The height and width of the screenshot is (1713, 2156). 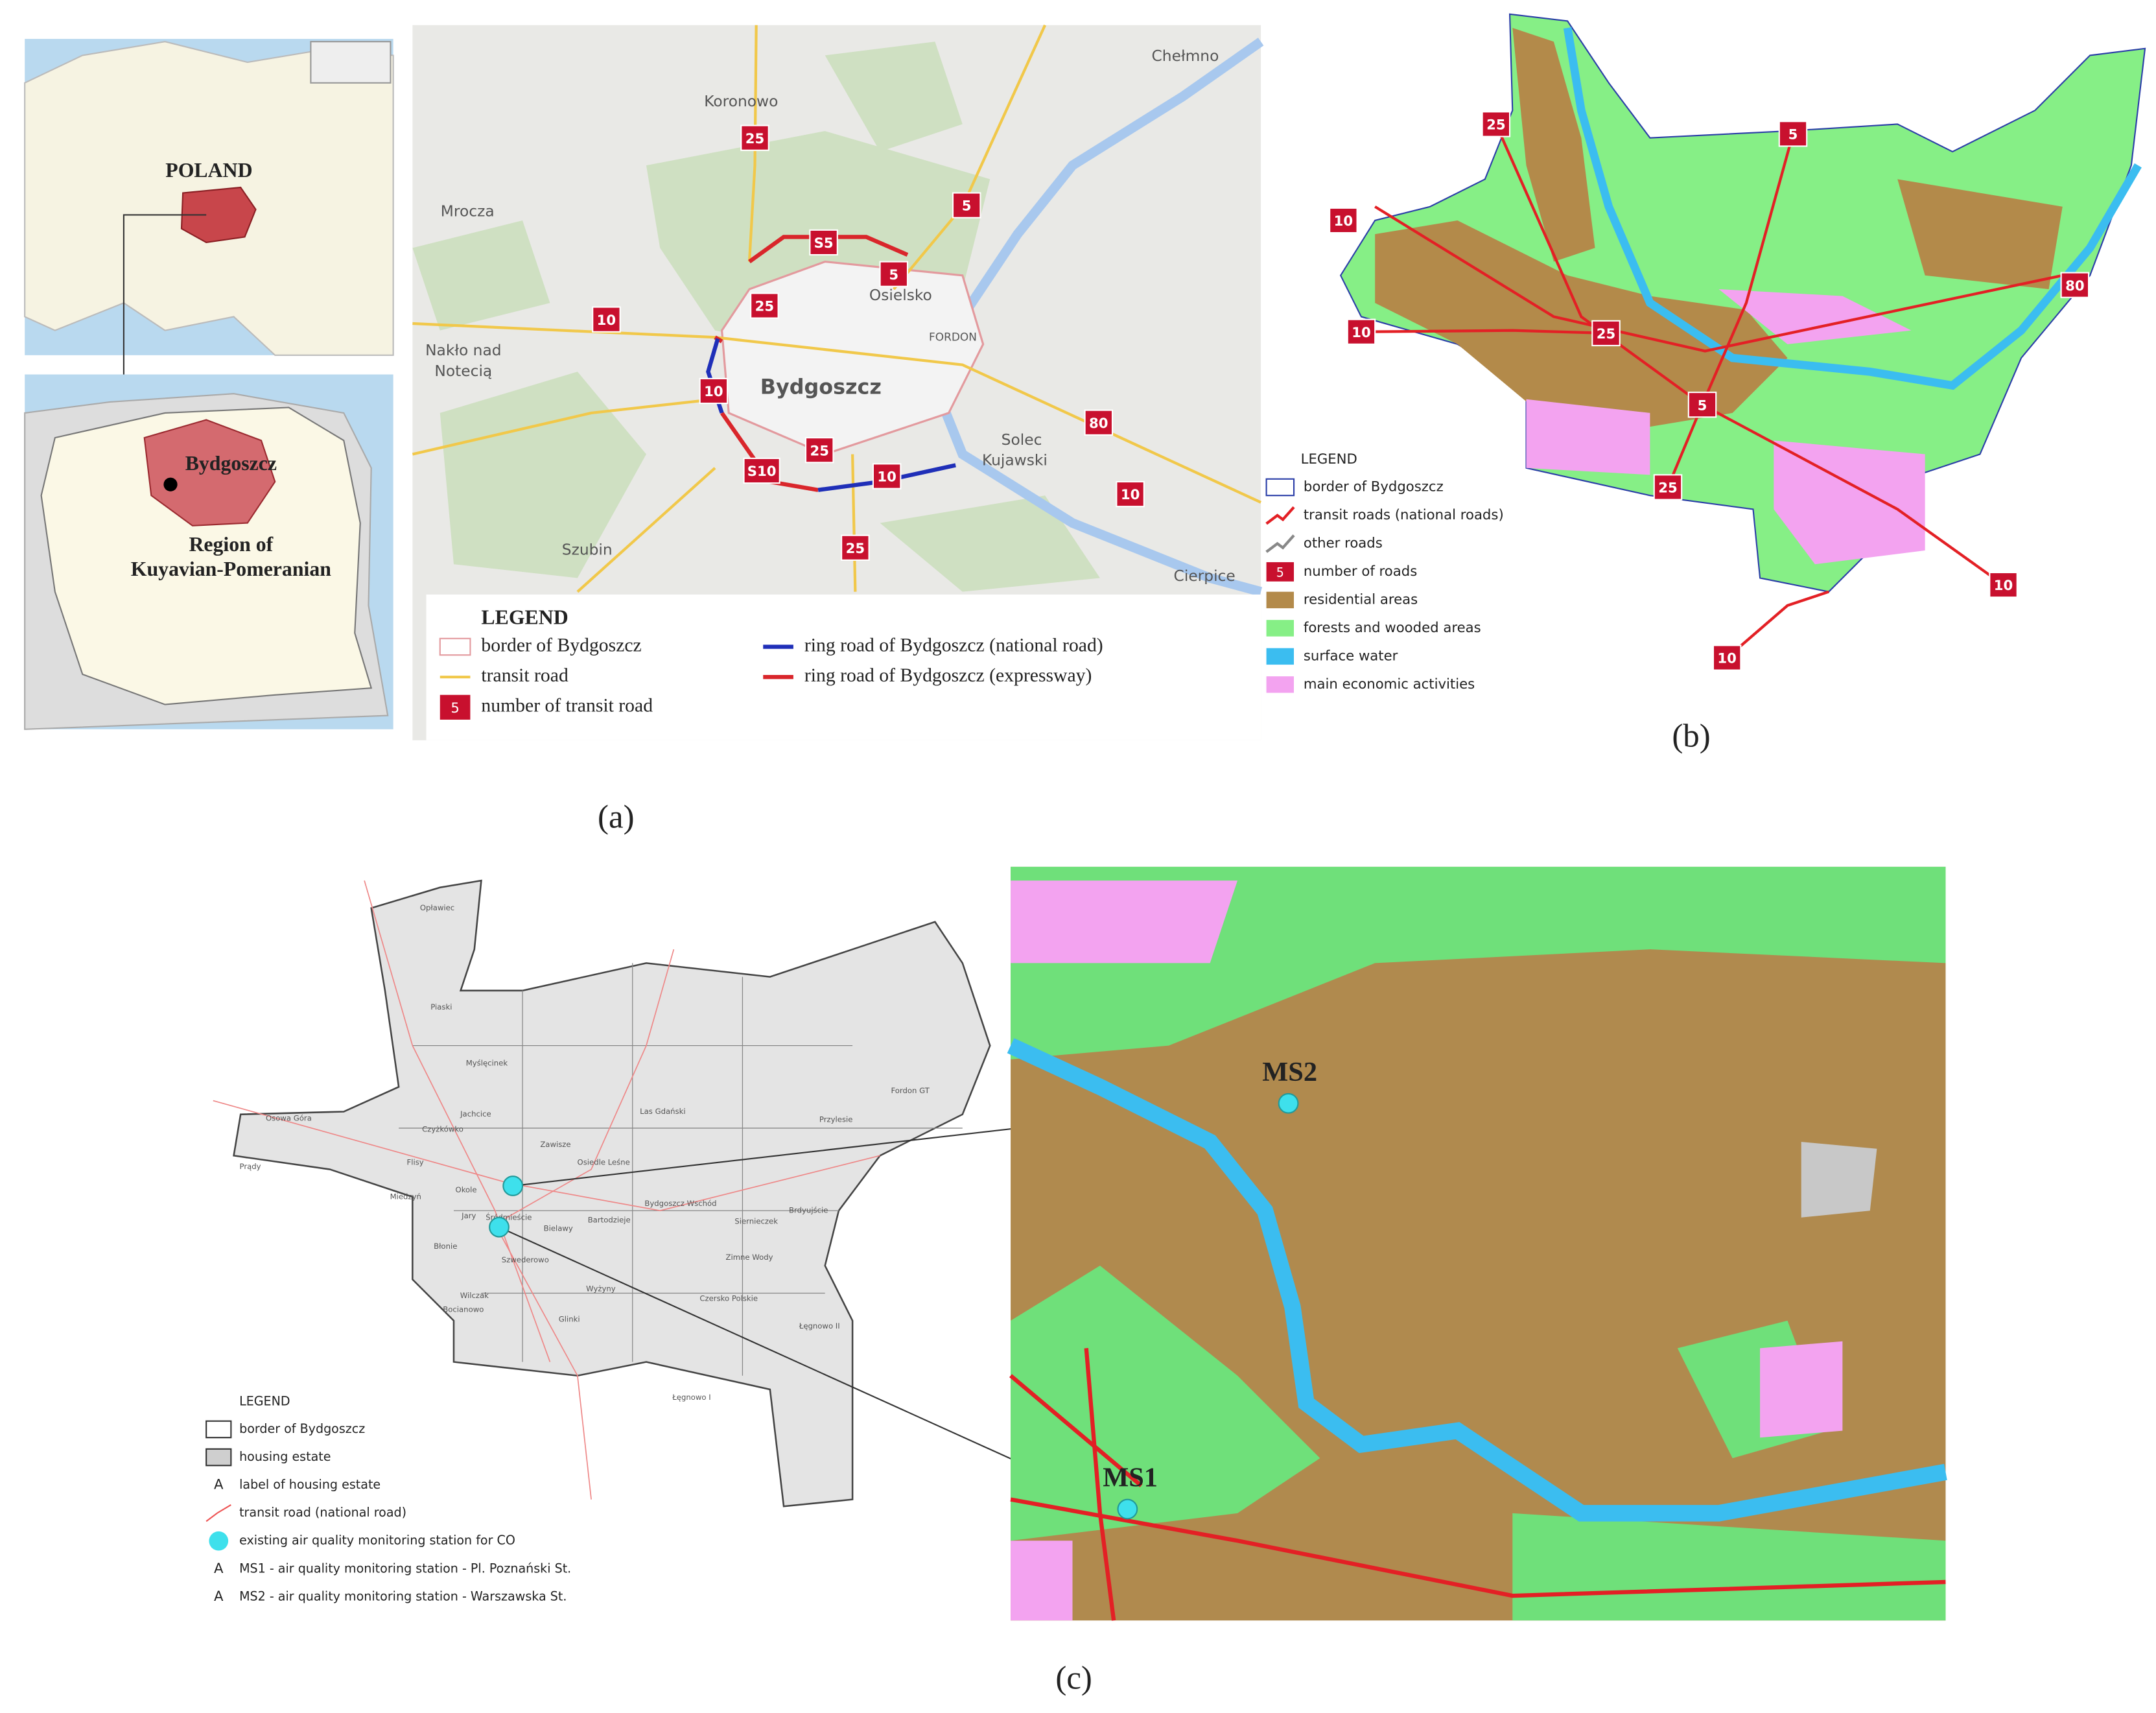 What do you see at coordinates (558, 1228) in the screenshot?
I see `estate-label: Bielawy` at bounding box center [558, 1228].